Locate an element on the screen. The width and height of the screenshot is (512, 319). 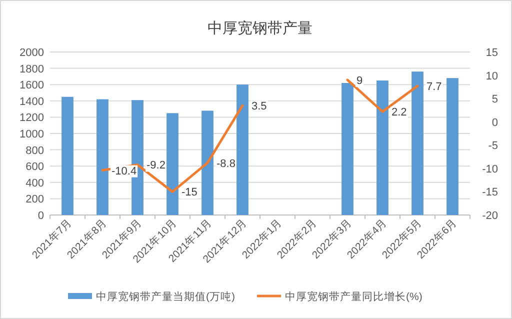
y-tick-label: 1800 is located at coordinates (32, 69).